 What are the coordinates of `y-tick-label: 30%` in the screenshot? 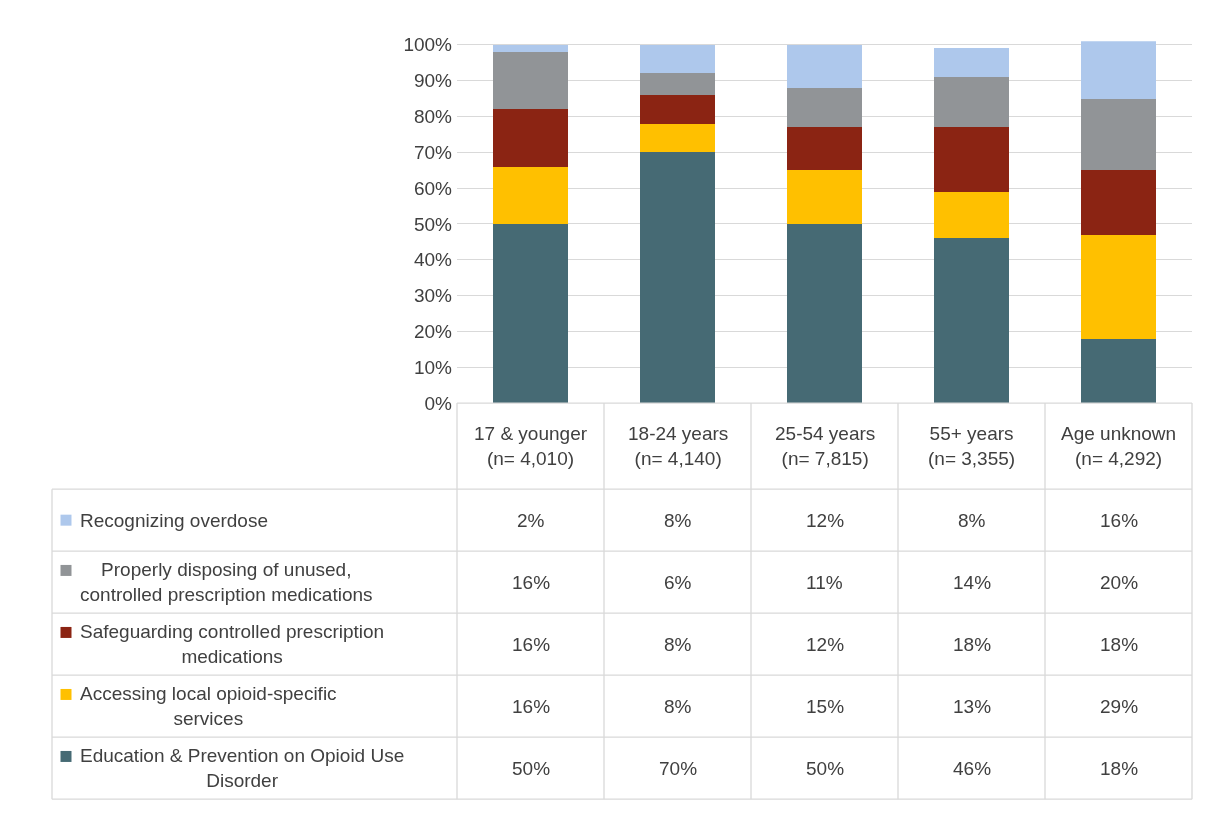 It's located at (433, 296).